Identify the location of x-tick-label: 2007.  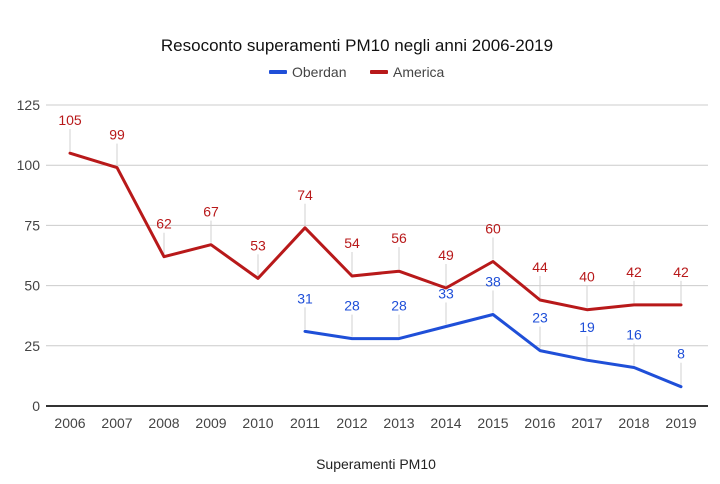
(116, 423).